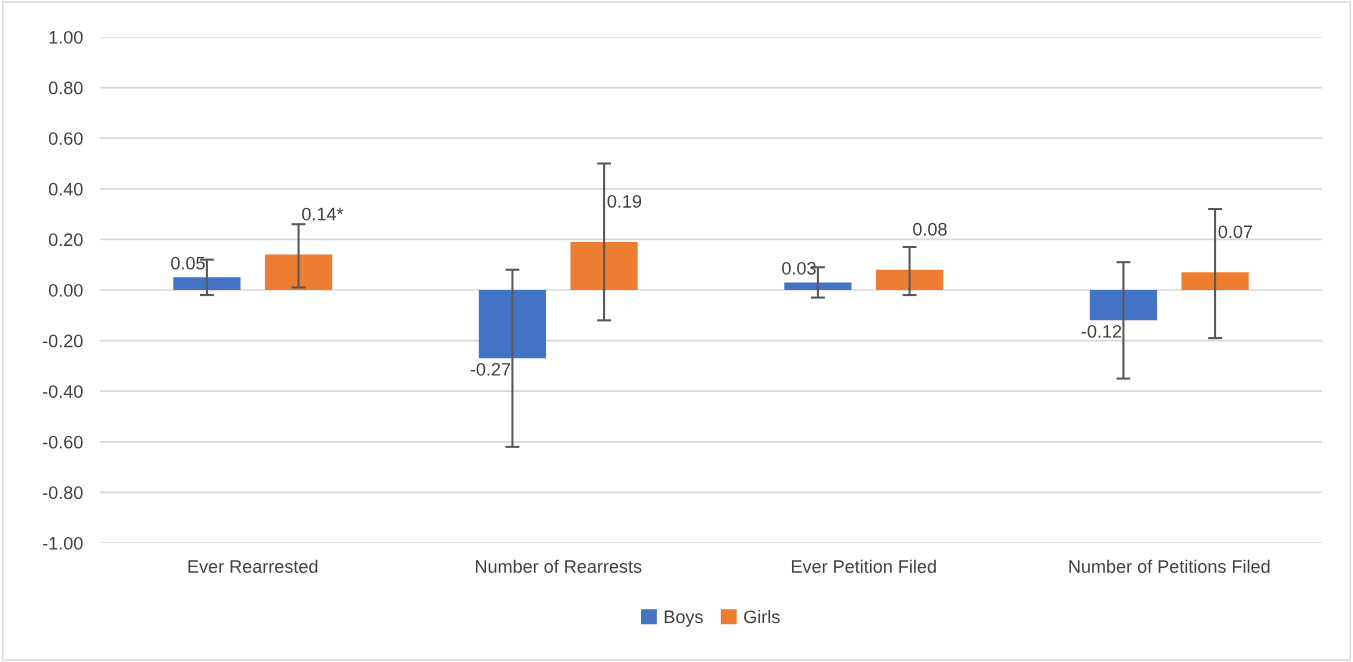  What do you see at coordinates (188, 263) in the screenshot?
I see `data-label: 0.05` at bounding box center [188, 263].